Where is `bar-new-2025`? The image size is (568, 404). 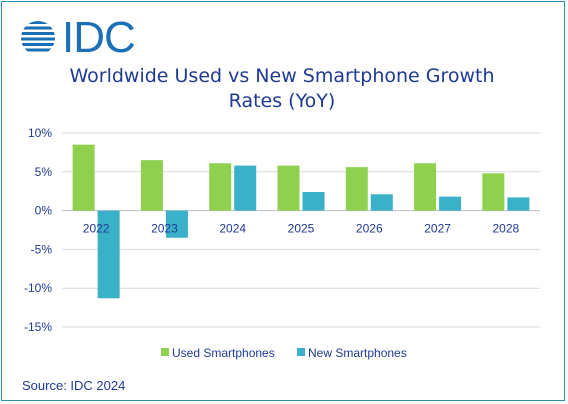 bar-new-2025 is located at coordinates (313, 201).